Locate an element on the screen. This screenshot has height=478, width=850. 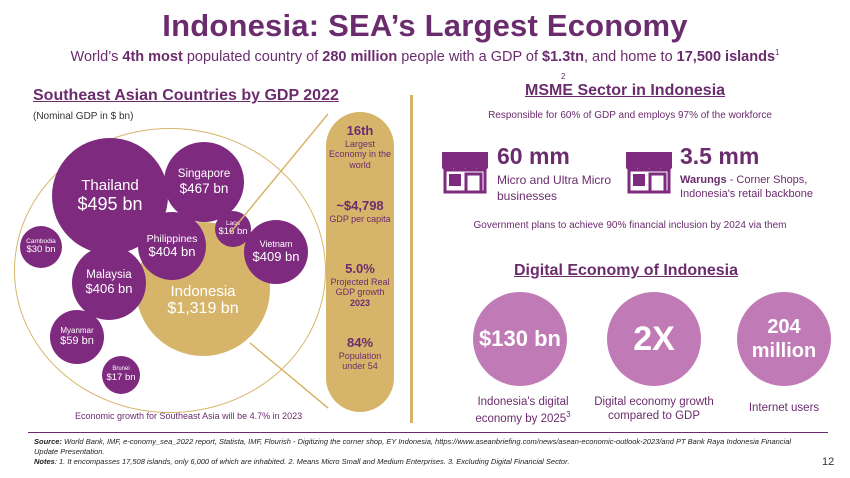
pillar-population: 84% Population under 54 is located at coordinates (360, 353).